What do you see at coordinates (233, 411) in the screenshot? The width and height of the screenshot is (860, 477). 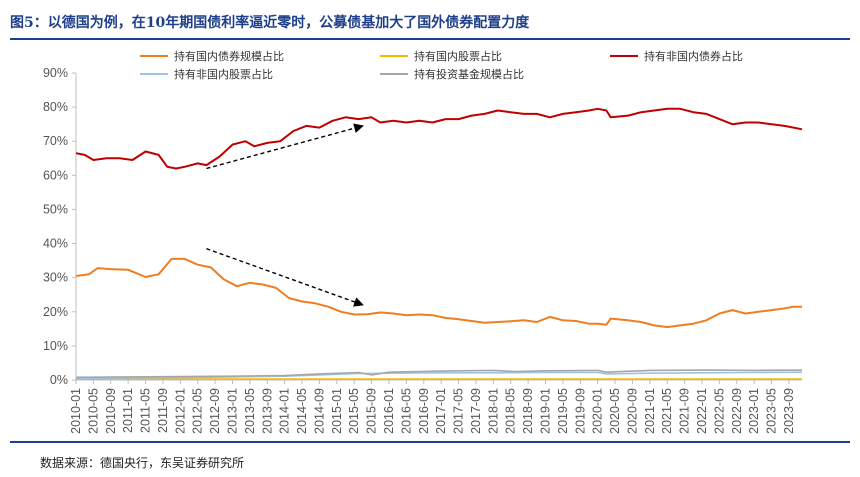 I see `x-tick-label: 2013-01` at bounding box center [233, 411].